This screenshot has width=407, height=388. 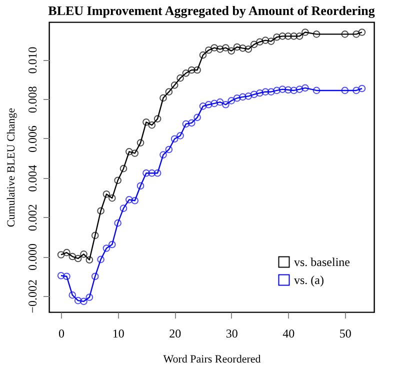 What do you see at coordinates (33, 100) in the screenshot?
I see `y-tick-label: 0.008` at bounding box center [33, 100].